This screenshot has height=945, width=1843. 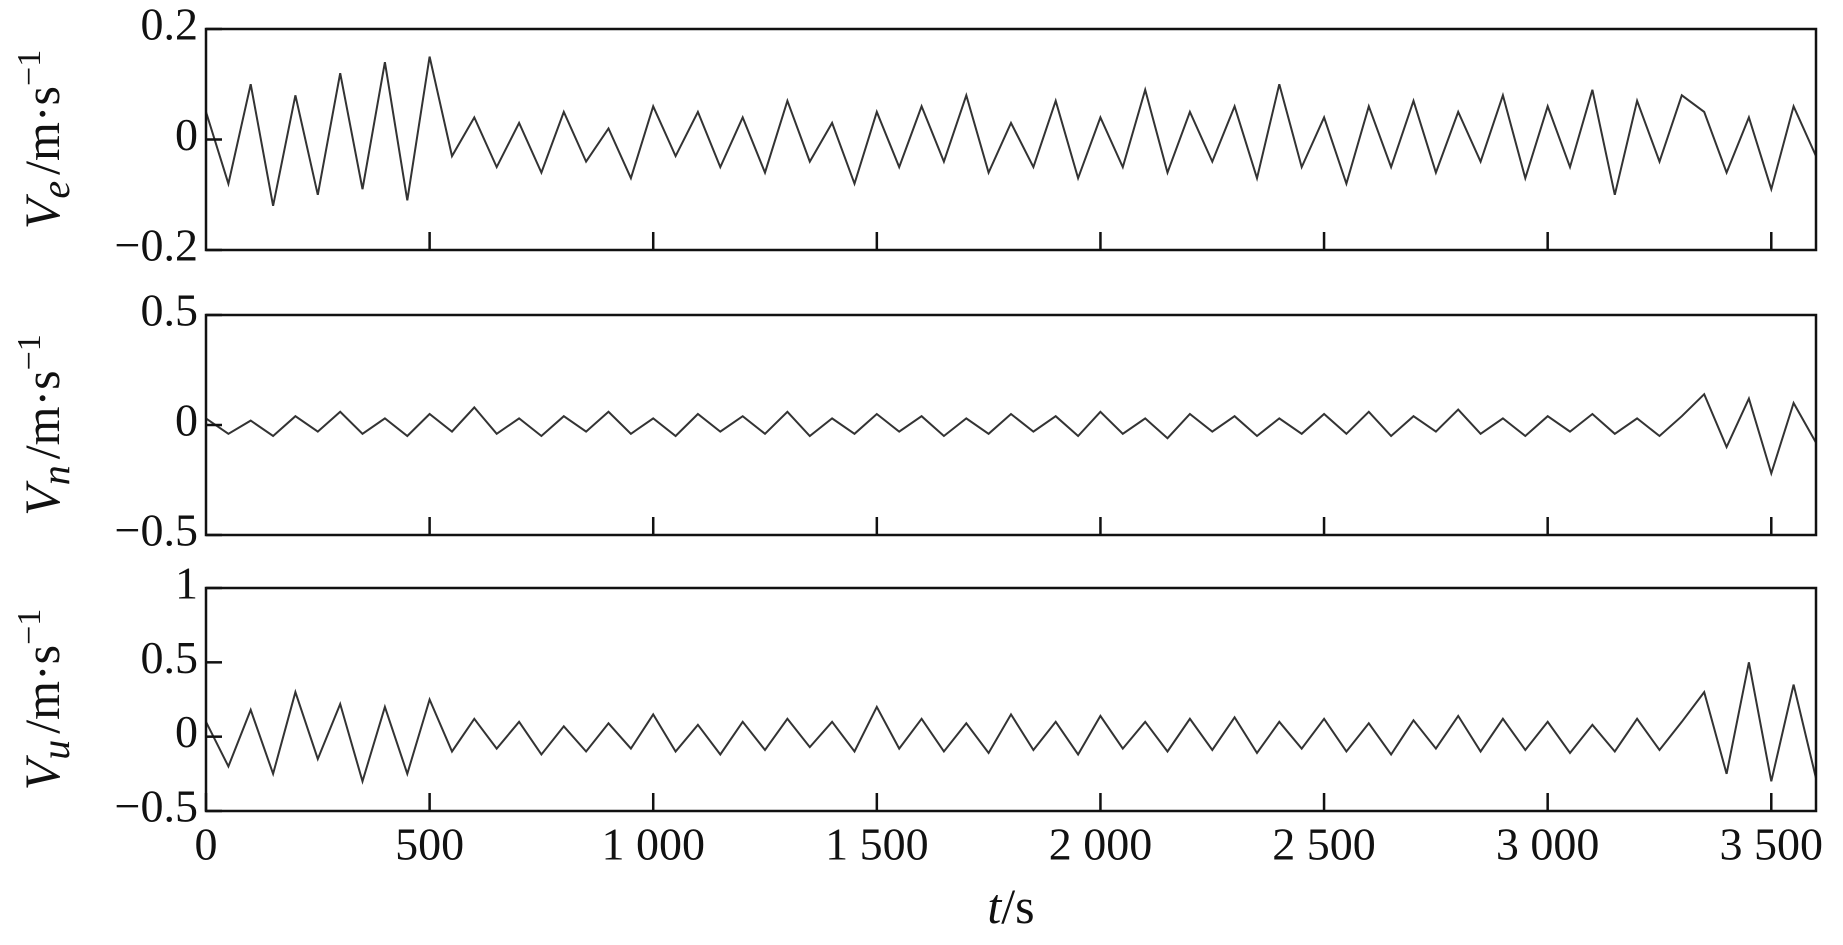 What do you see at coordinates (877, 844) in the screenshot?
I see `x-tick-label: 1 500` at bounding box center [877, 844].